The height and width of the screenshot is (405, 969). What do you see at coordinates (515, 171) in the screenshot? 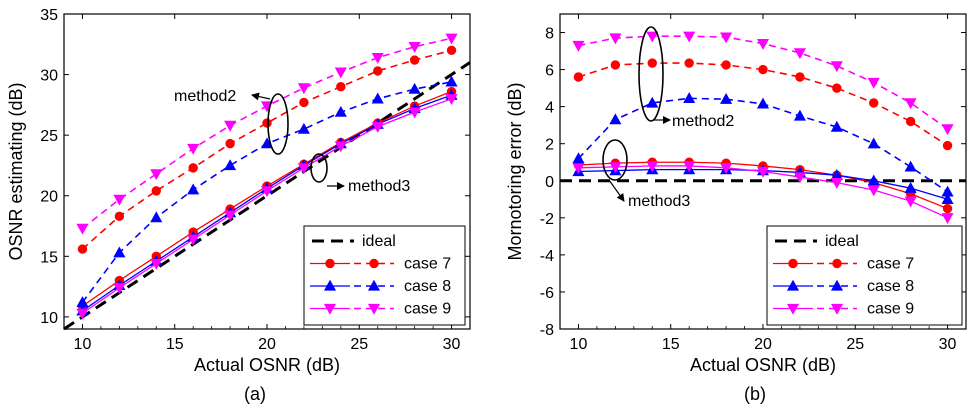
I see `y-axis-label: Mornotoring error (dB)` at bounding box center [515, 171].